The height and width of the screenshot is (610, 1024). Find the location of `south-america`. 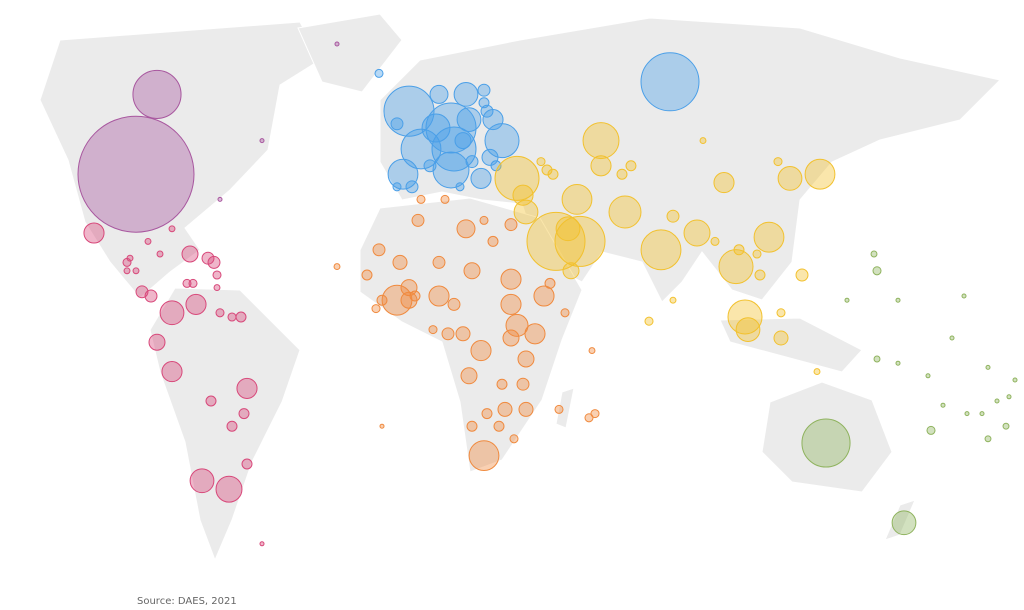

south-america is located at coordinates (225, 424).